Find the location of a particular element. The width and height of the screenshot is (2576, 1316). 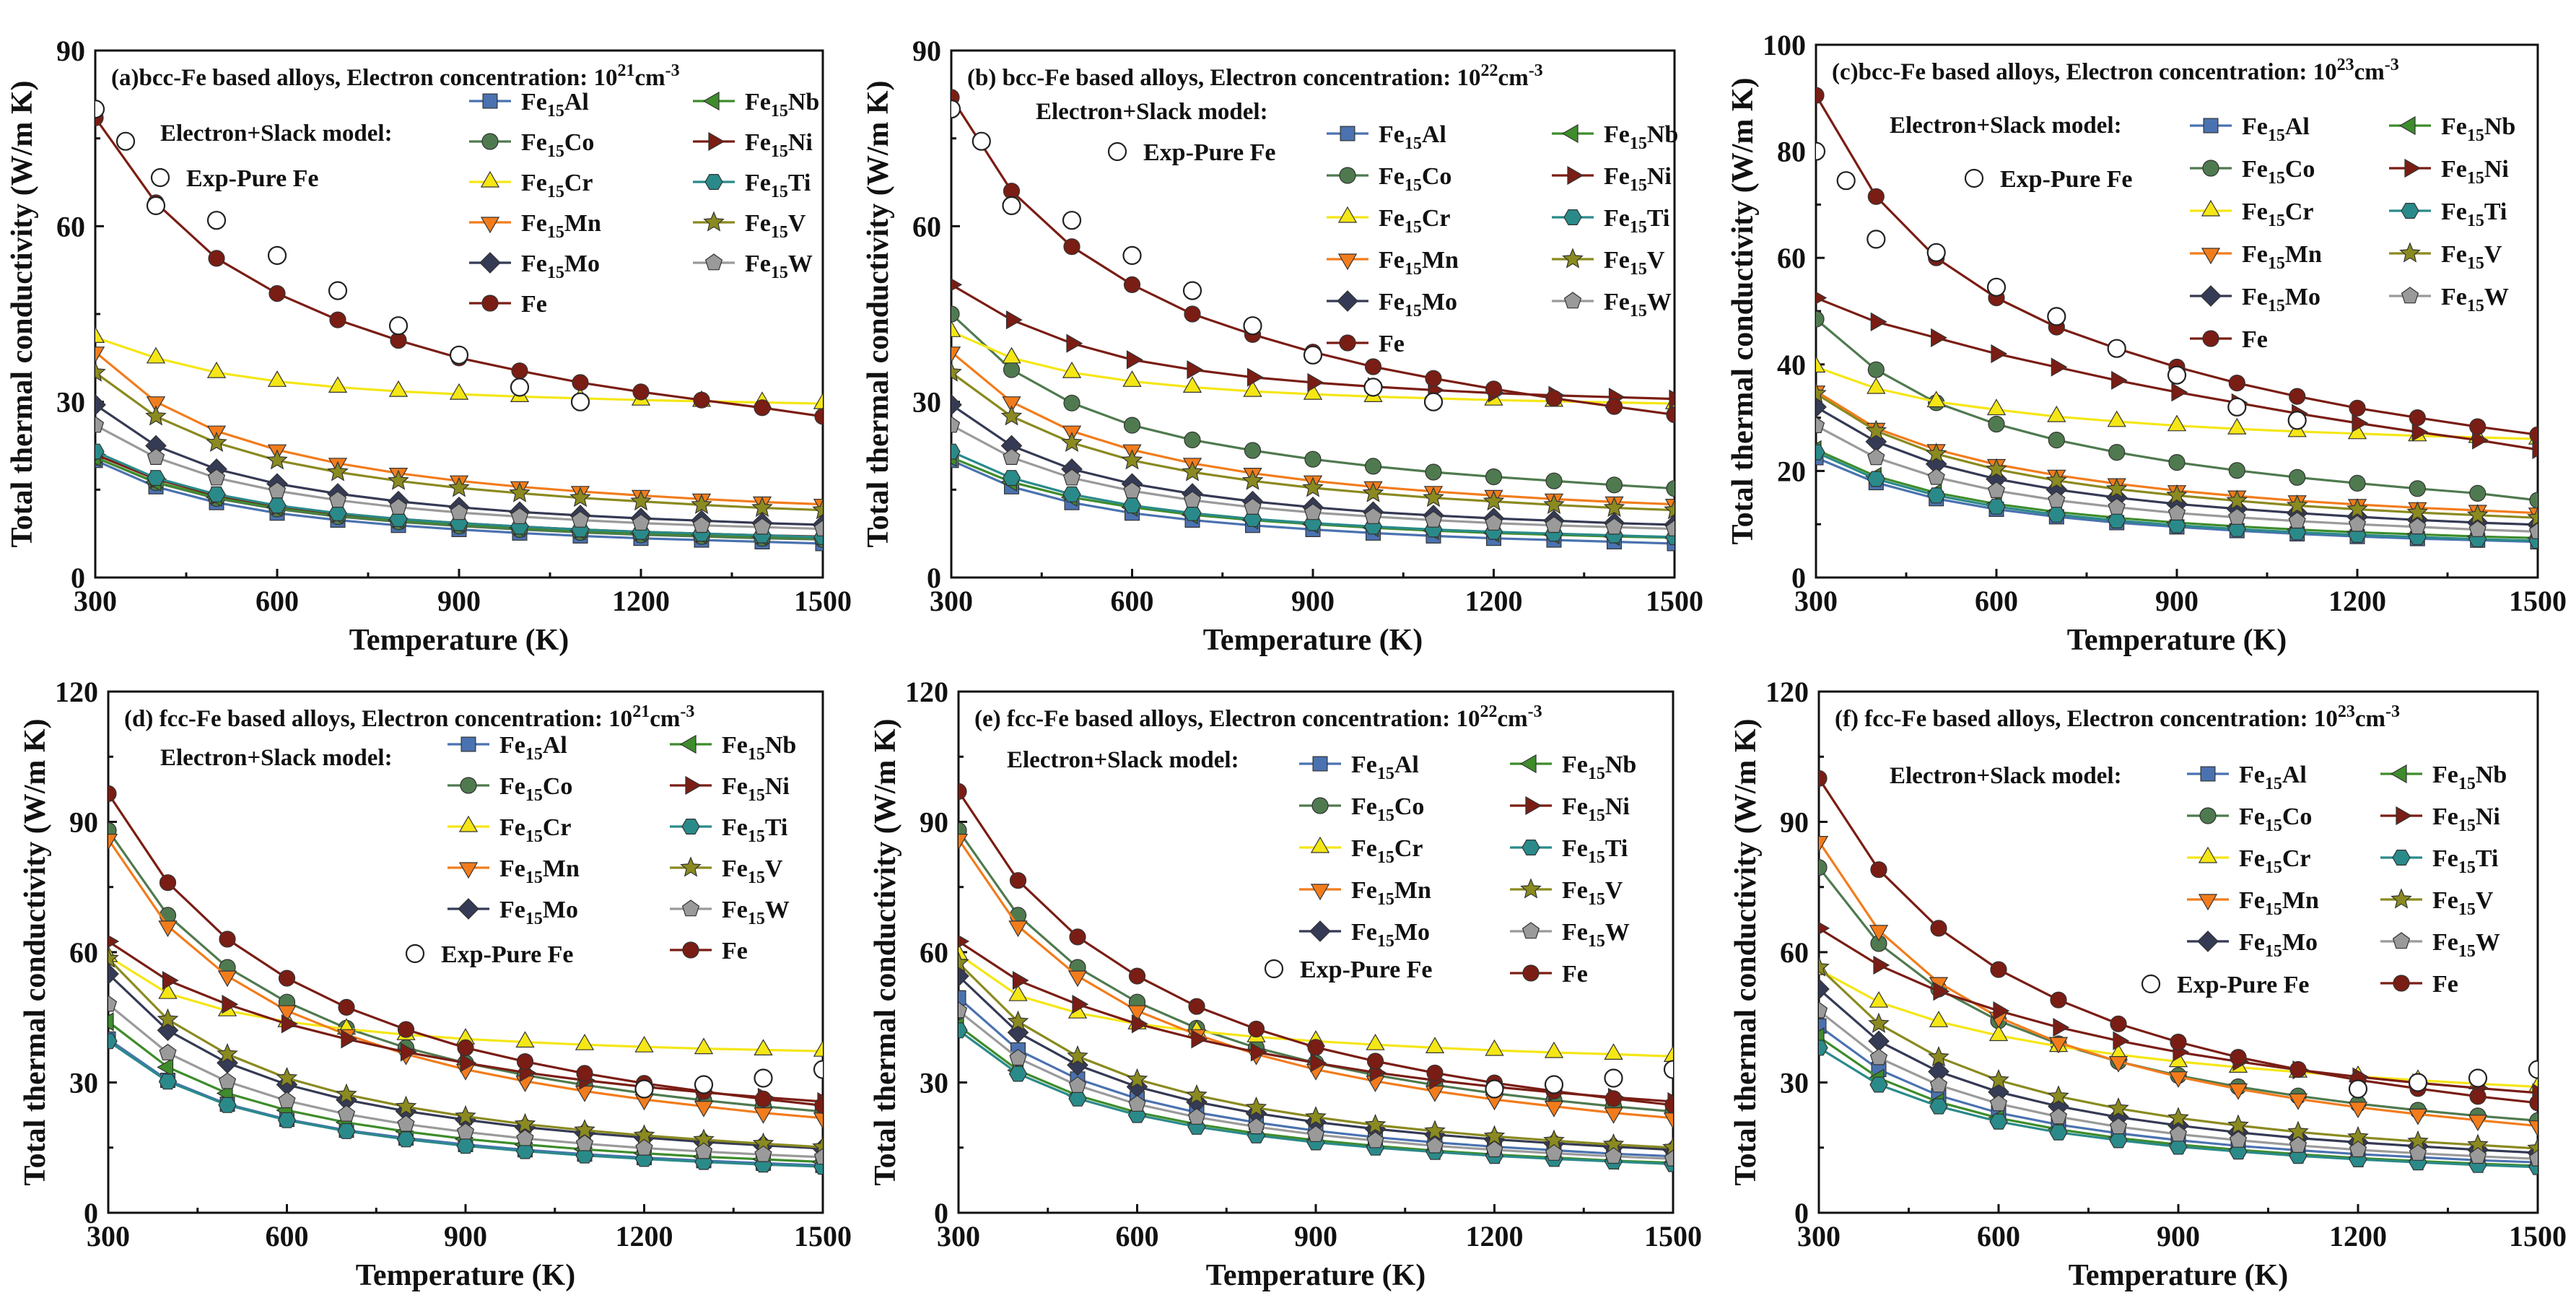

legend-label: Fe15Nb is located at coordinates (759, 748).